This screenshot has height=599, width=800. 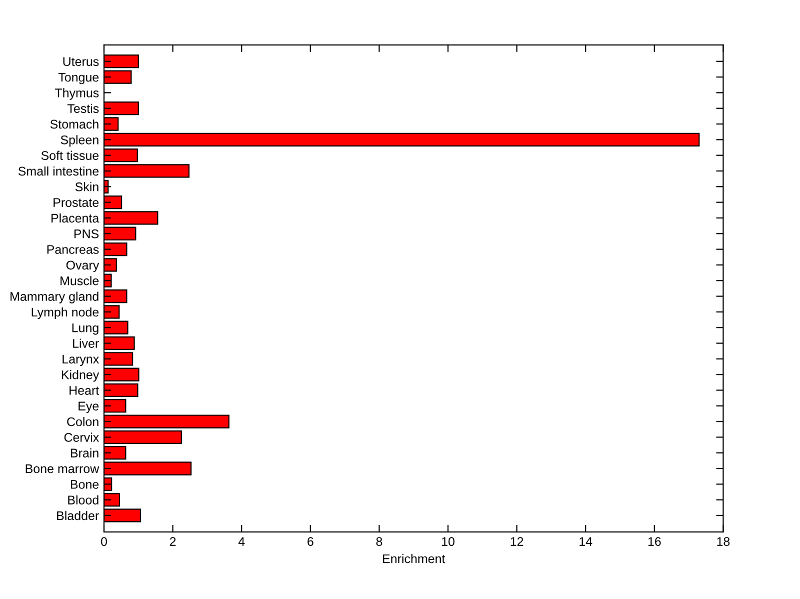 What do you see at coordinates (76, 94) in the screenshot?
I see `y-tick-label: Thymus` at bounding box center [76, 94].